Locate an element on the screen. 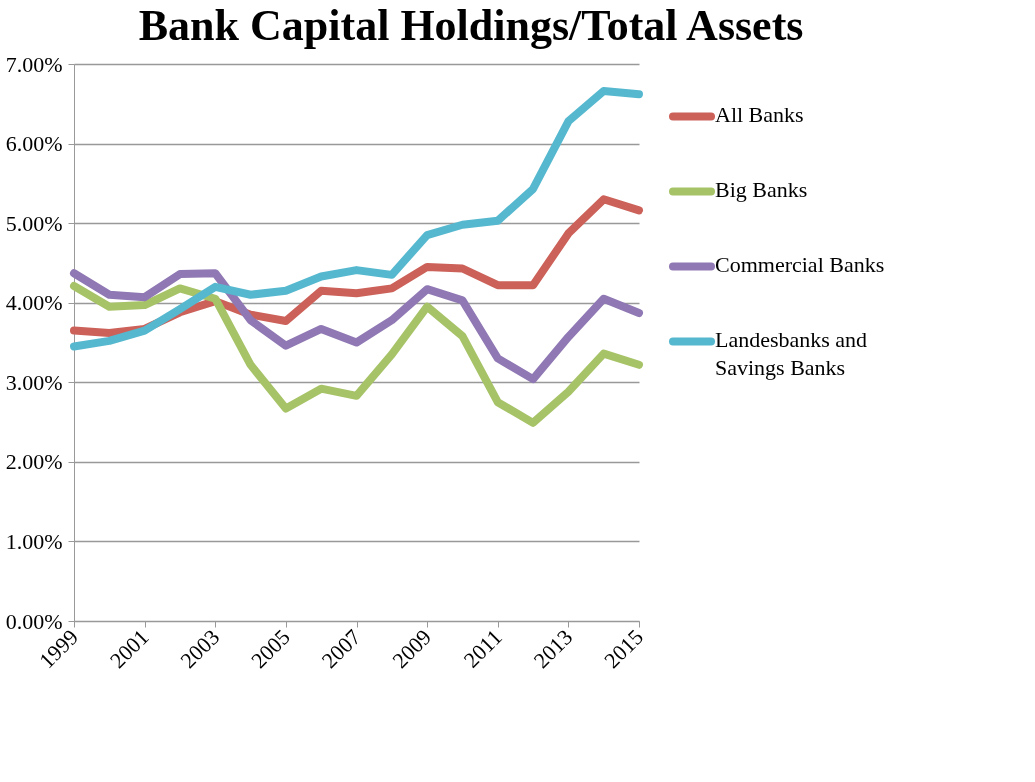 Image resolution: width=1035 pixels, height=782 pixels. chart-title: Bank Capital Holdings/Total Assets is located at coordinates (471, 25).